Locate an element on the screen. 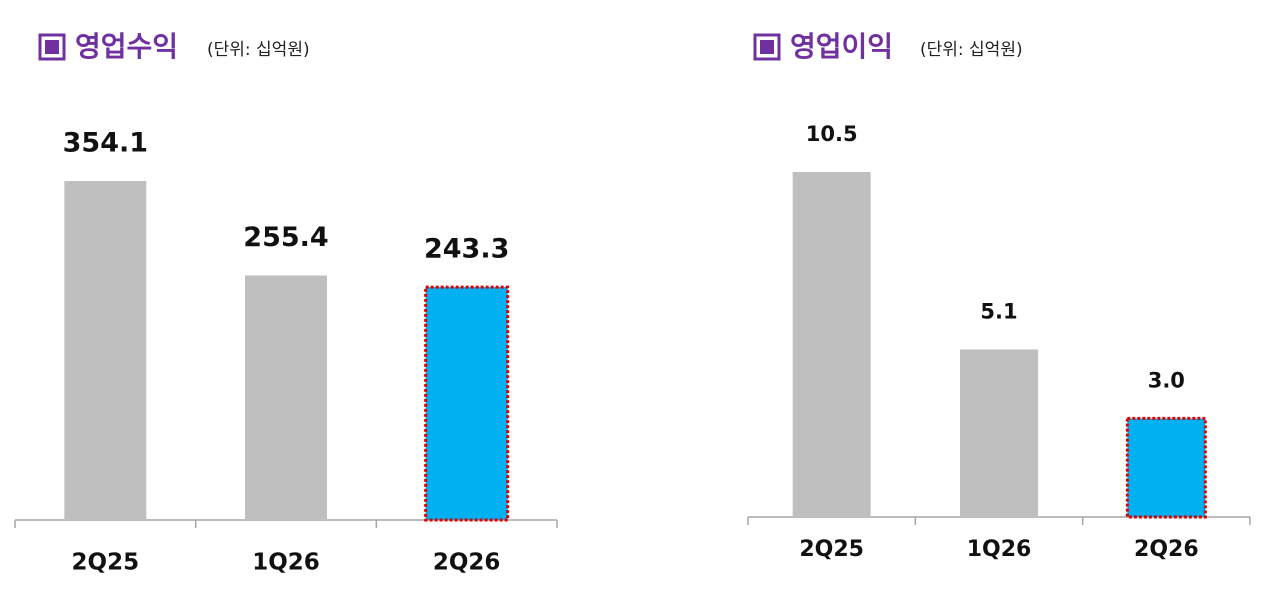  chart-title: 영업수익 is located at coordinates (126, 46).